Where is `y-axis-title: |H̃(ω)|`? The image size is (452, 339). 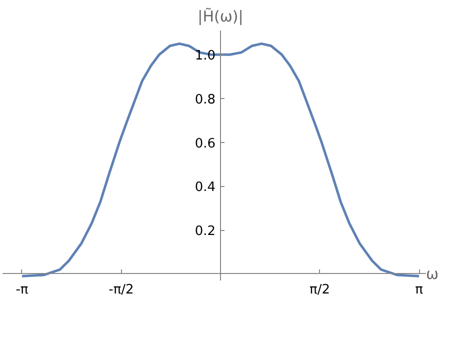
y-axis-title: |H̃(ω)| is located at coordinates (221, 16).